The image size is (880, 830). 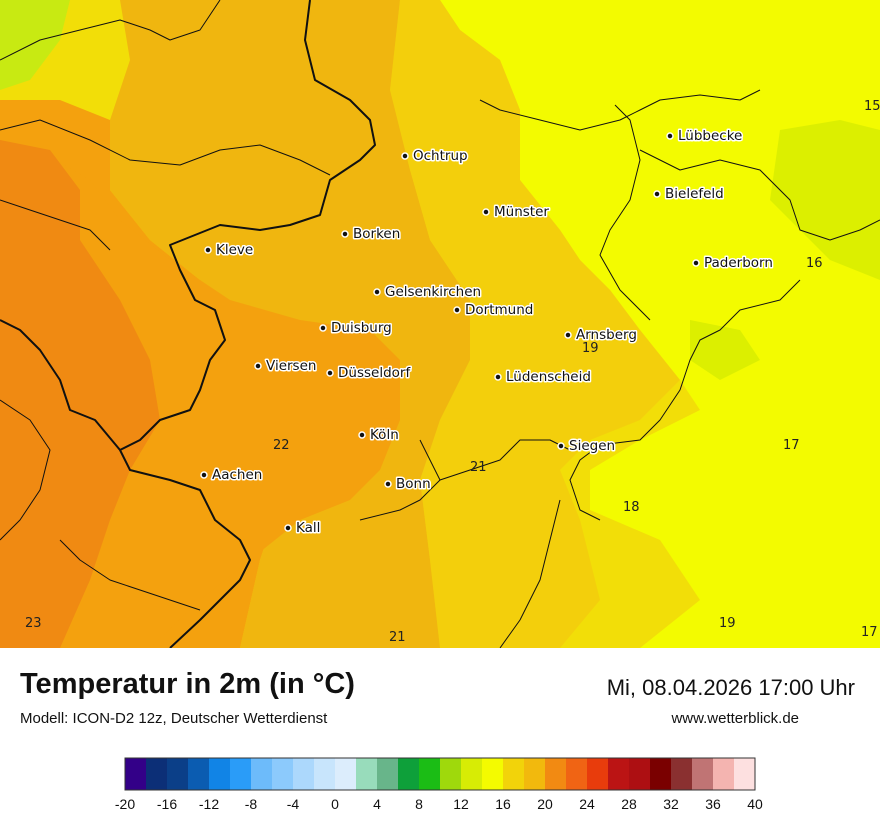 What do you see at coordinates (291, 366) in the screenshot?
I see `city-label: Viersen` at bounding box center [291, 366].